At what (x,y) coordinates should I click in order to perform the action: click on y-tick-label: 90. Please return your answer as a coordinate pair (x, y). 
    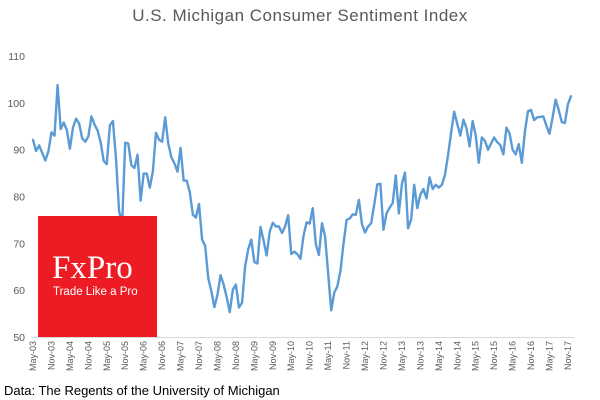
    Looking at the image, I should click on (19, 151).